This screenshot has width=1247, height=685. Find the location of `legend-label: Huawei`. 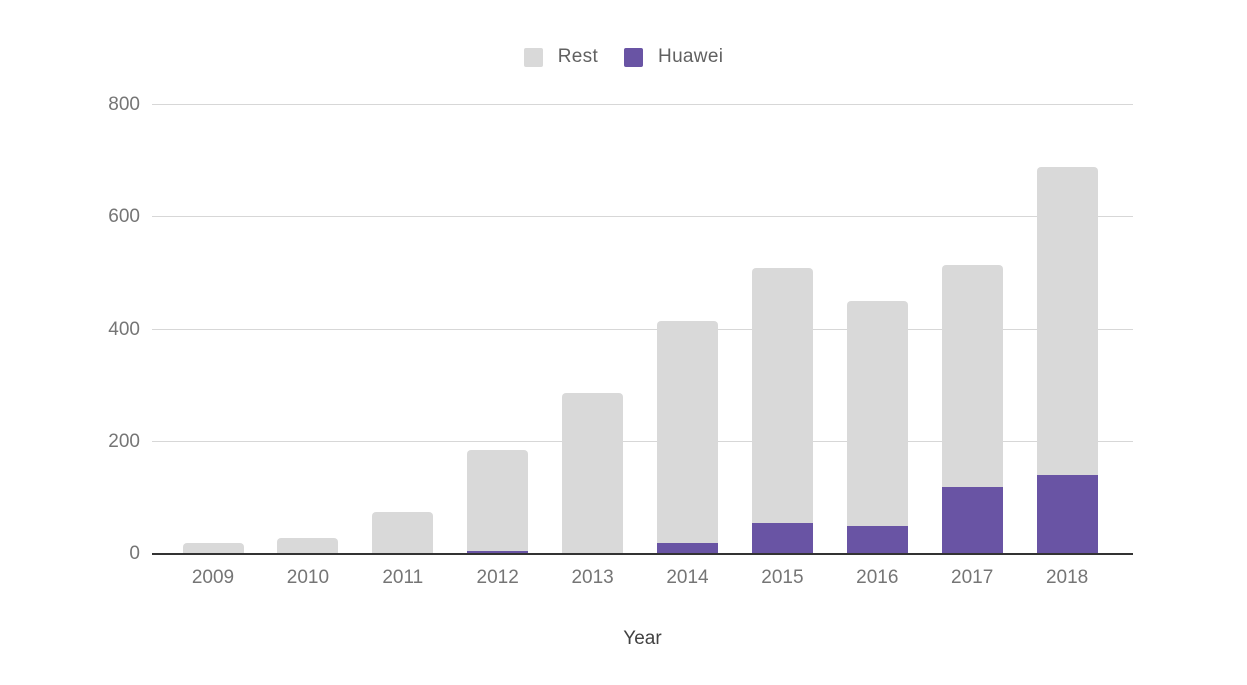

legend-label: Huawei is located at coordinates (691, 56).